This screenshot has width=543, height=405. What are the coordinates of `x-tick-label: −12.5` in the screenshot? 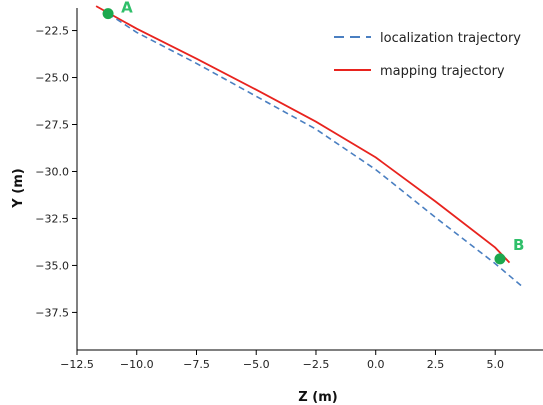 It's located at (77, 364).